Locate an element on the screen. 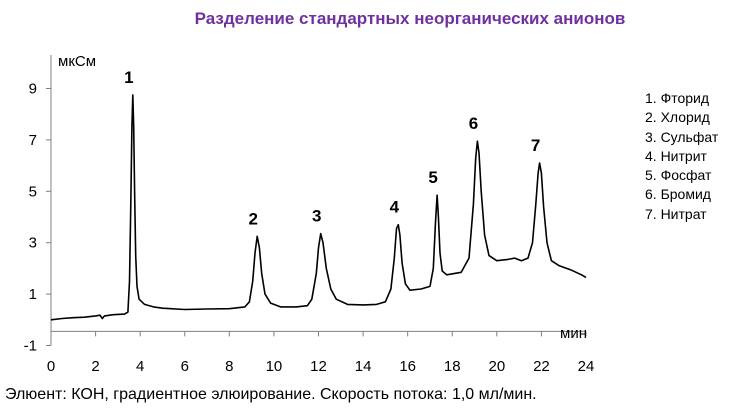  y-tick-label: 1 is located at coordinates (33, 294).